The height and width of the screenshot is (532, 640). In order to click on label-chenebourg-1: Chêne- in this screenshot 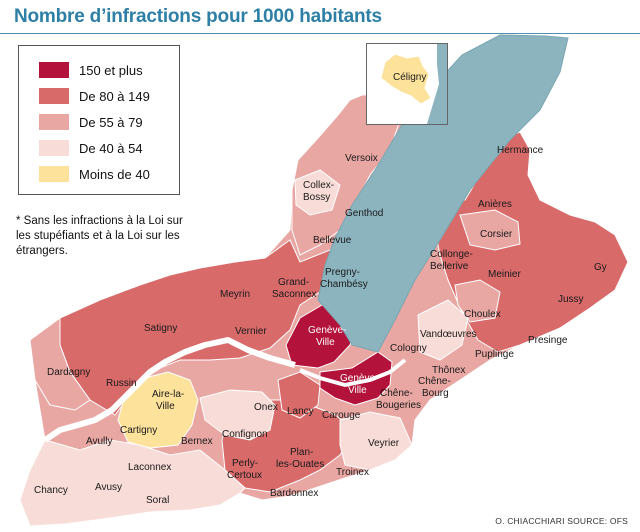, I will do `click(434, 381)`.